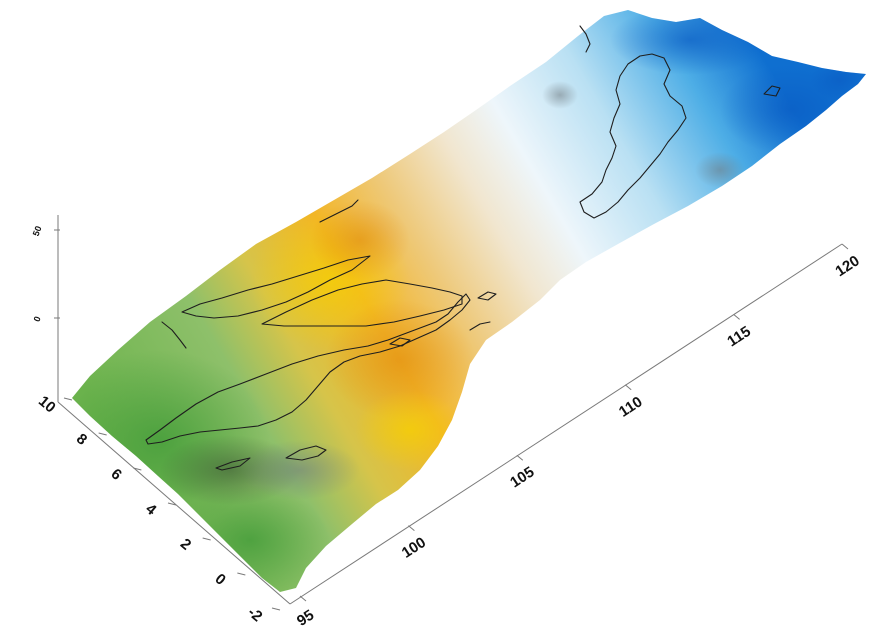 The height and width of the screenshot is (639, 874). What do you see at coordinates (362, 303) in the screenshot?
I see `coastline-central-island` at bounding box center [362, 303].